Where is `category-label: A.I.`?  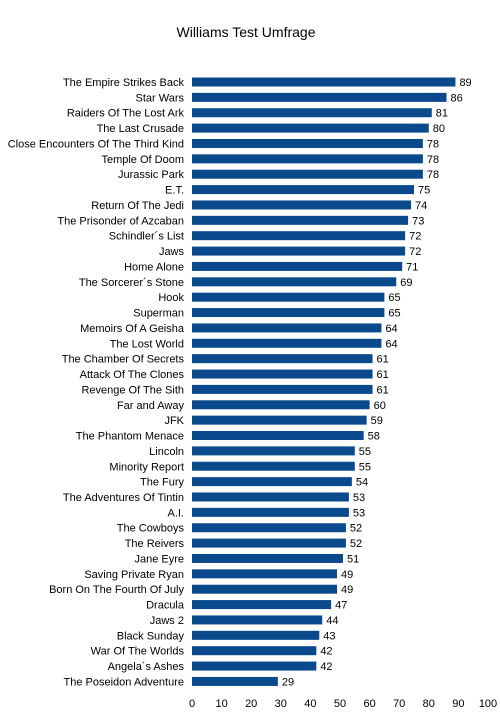
category-label: A.I. is located at coordinates (175, 513).